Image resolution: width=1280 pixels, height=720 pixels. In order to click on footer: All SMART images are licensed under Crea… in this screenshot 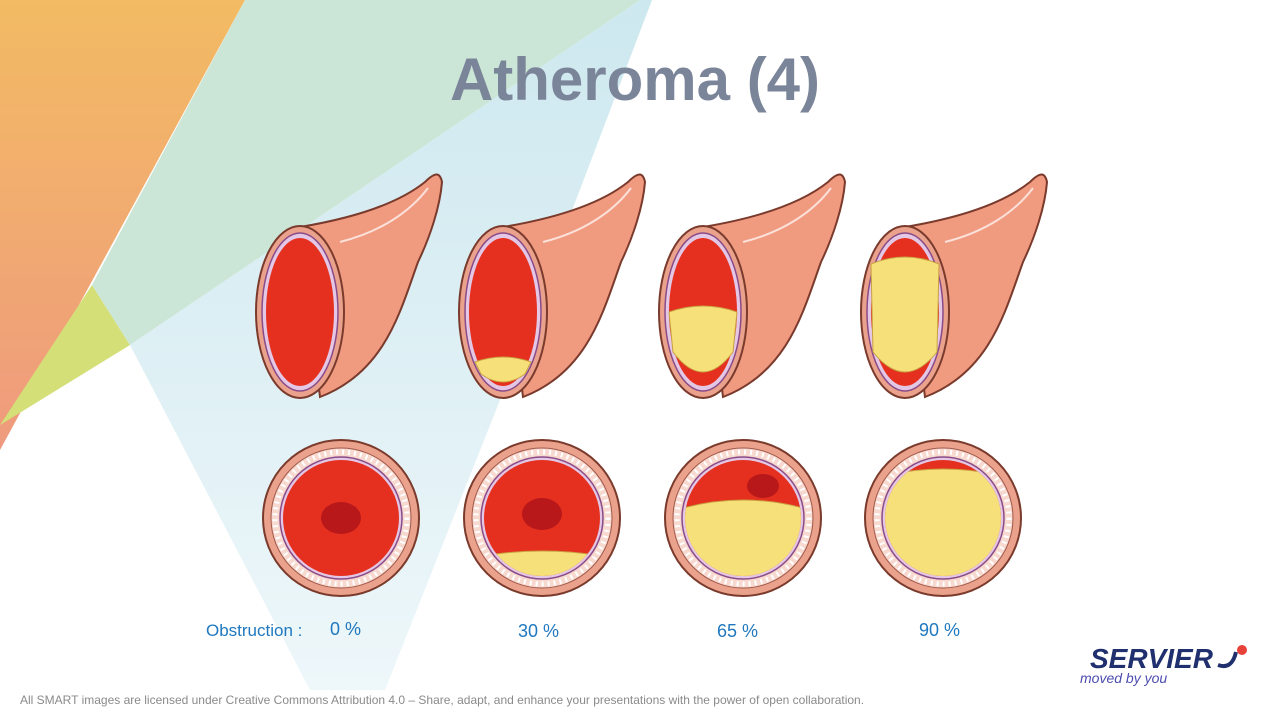, I will do `click(442, 700)`.